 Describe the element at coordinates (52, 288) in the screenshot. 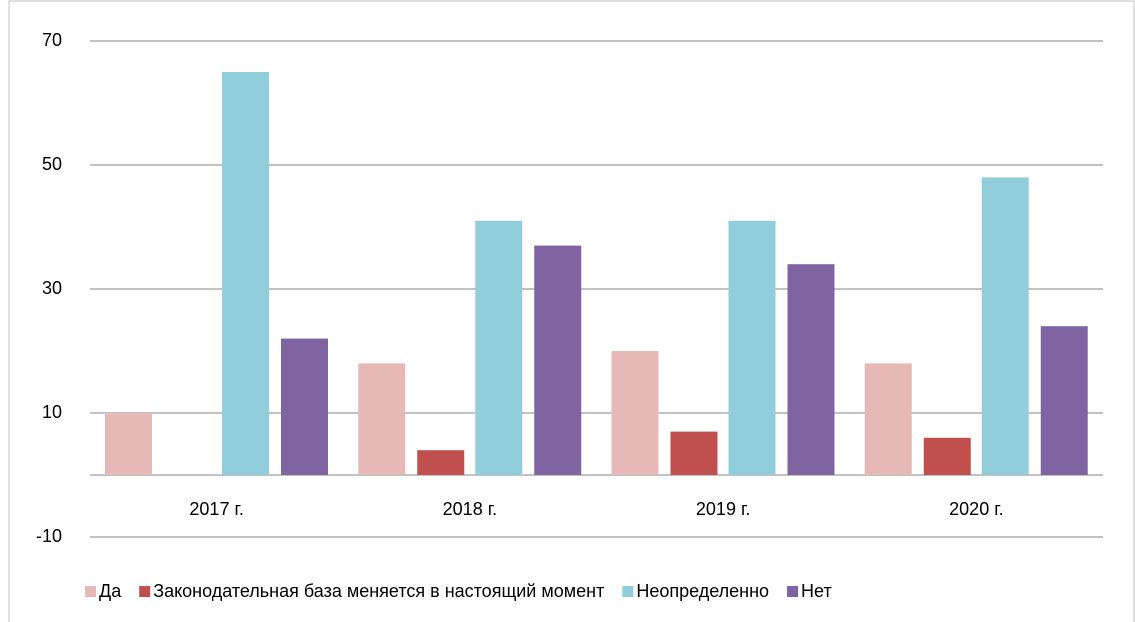

I see `y-tick-label: 30` at that location.